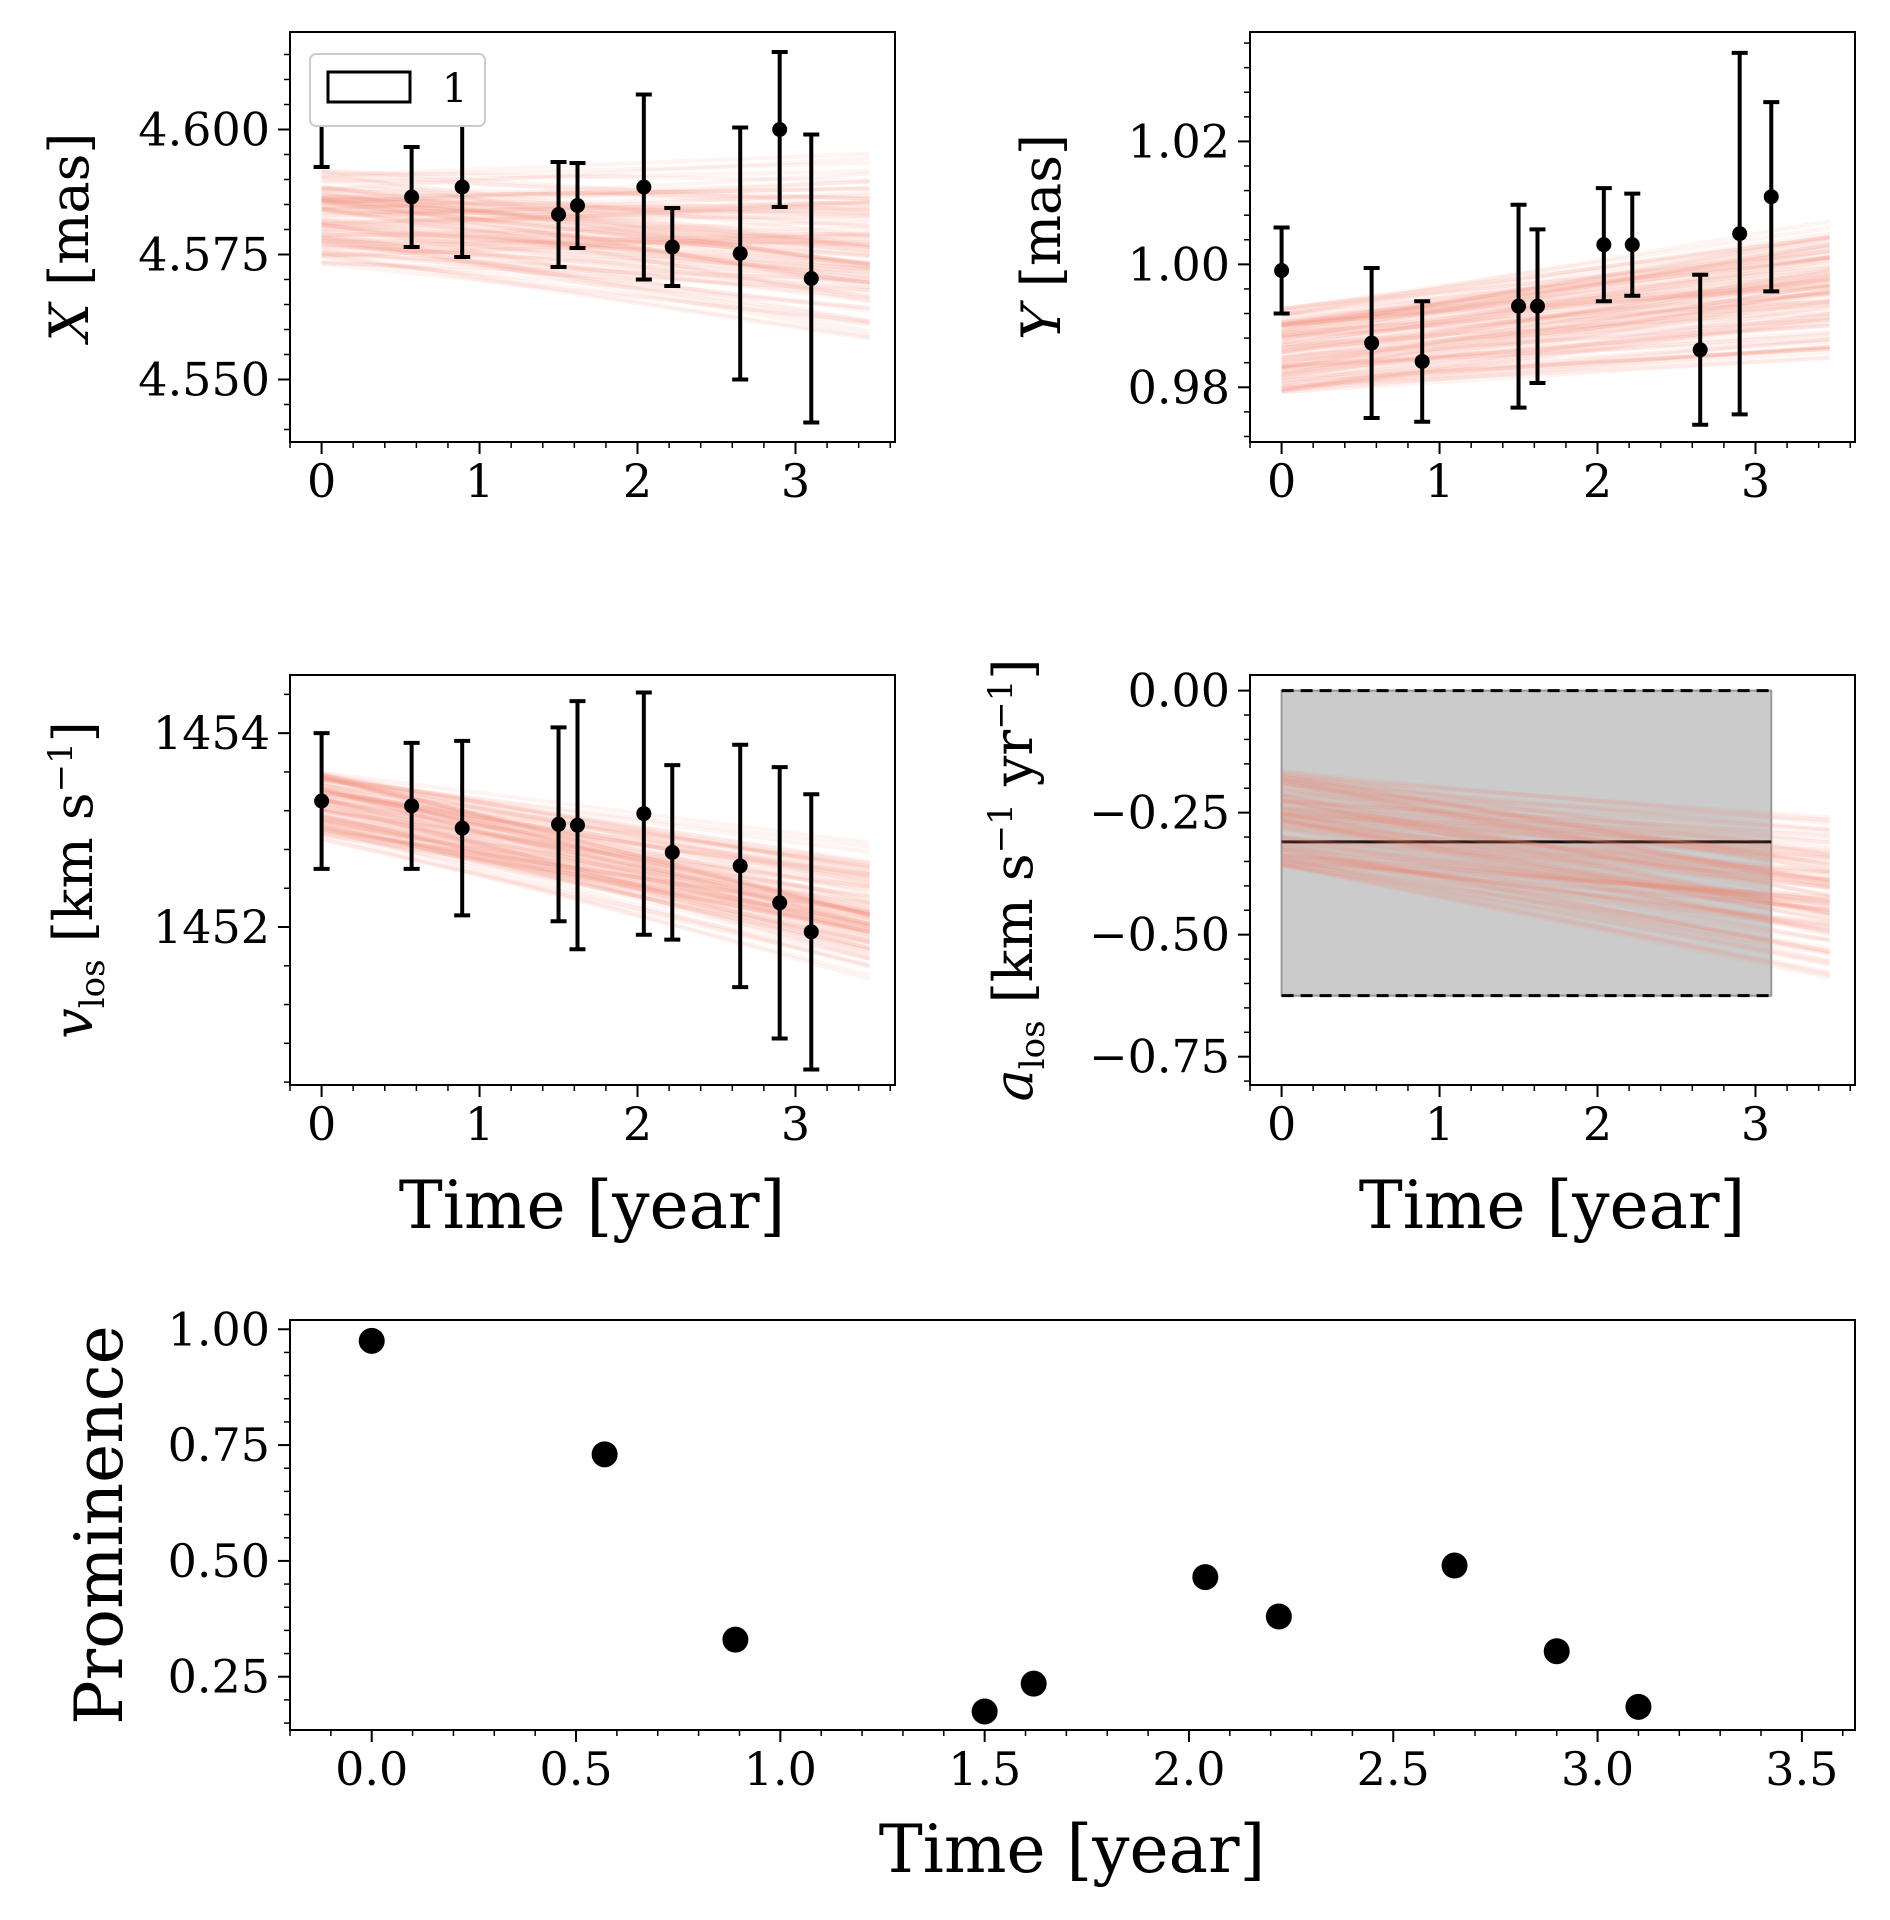 This screenshot has height=1920, width=1890. What do you see at coordinates (211, 733) in the screenshot?
I see `y-tick-label: 1454` at bounding box center [211, 733].